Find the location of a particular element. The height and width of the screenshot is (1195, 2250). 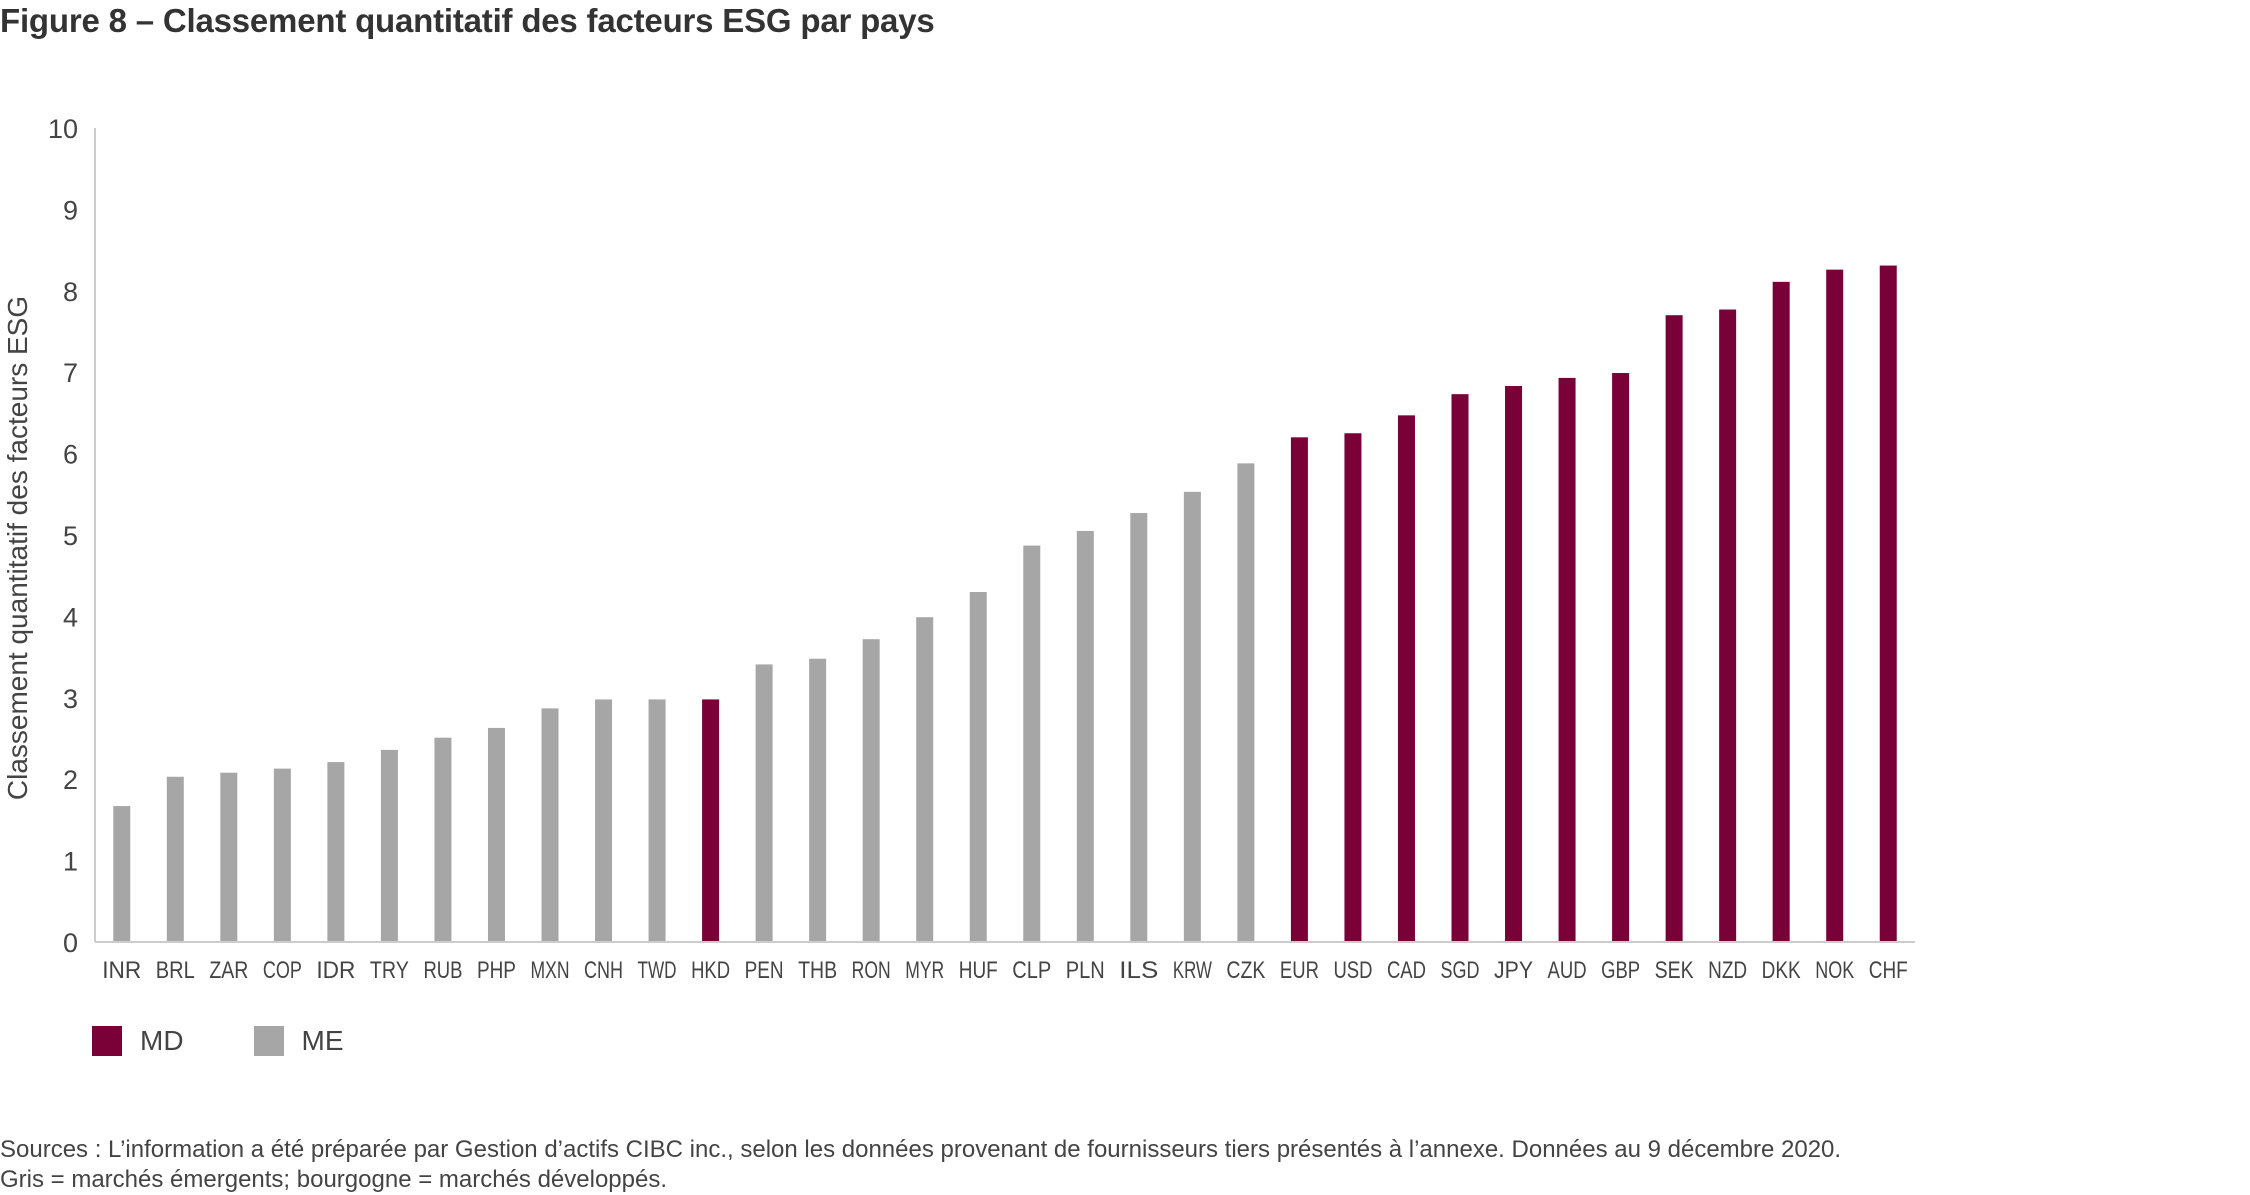

x-tick-label: TRY is located at coordinates (389, 970).